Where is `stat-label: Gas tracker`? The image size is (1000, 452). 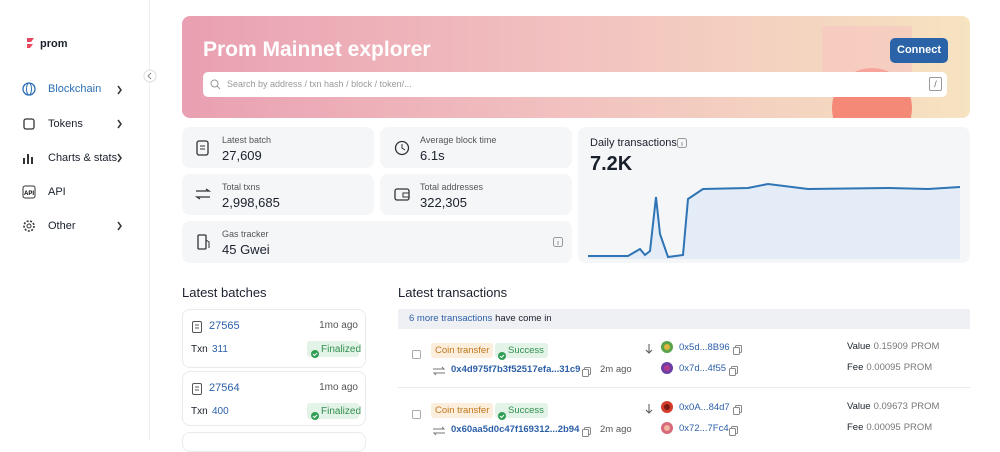
stat-label: Gas tracker is located at coordinates (245, 234).